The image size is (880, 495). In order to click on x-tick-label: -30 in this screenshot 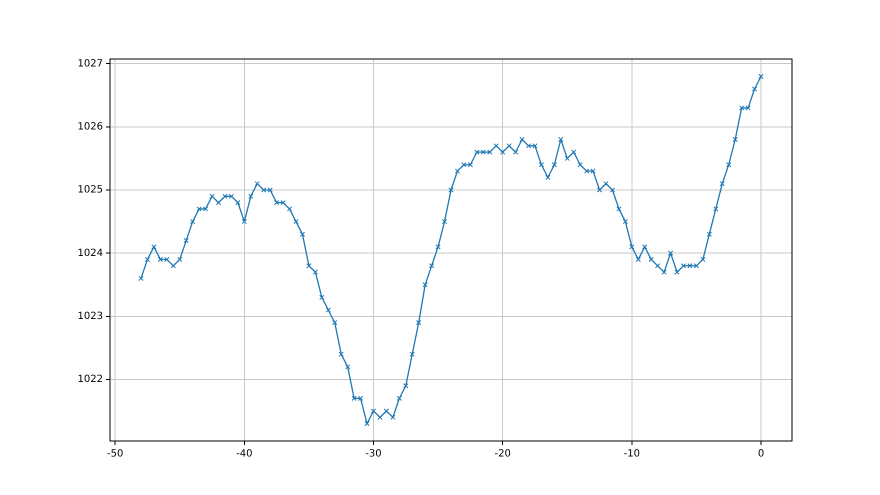, I will do `click(373, 454)`.